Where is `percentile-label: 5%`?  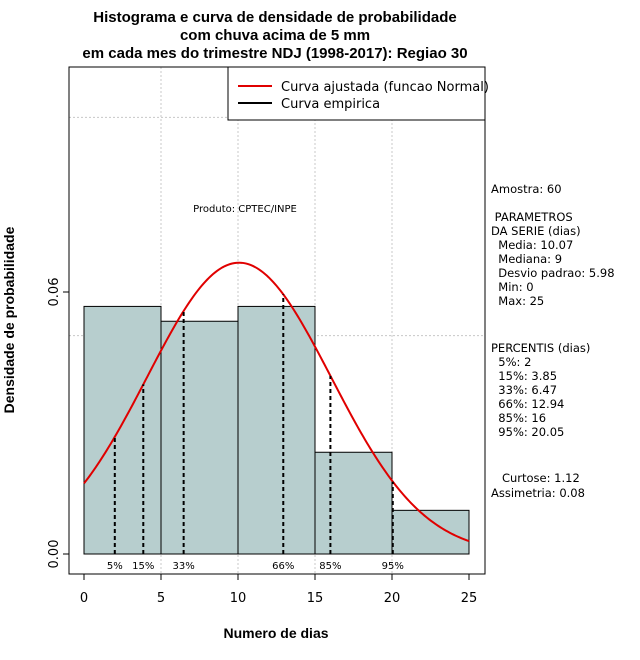
percentile-label: 5% is located at coordinates (115, 566).